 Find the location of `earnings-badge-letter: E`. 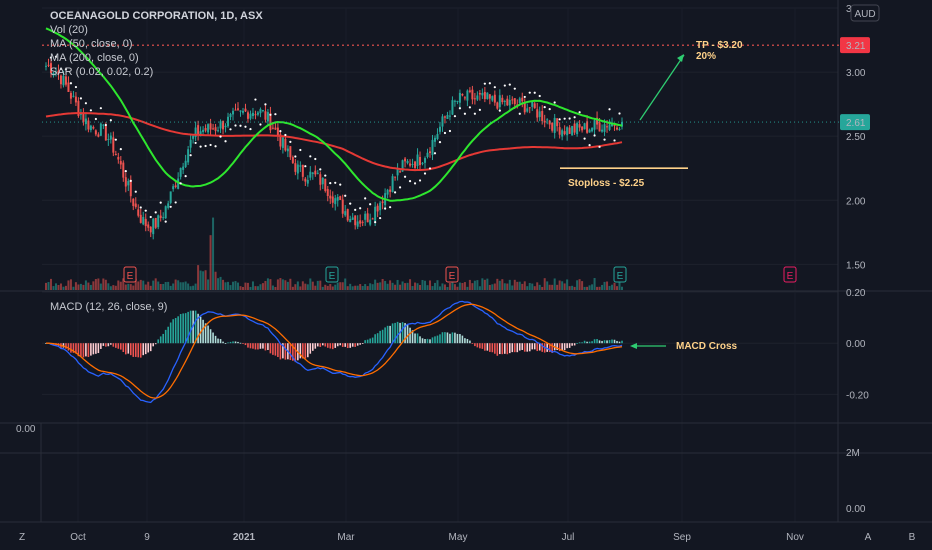

earnings-badge-letter: E is located at coordinates (130, 276).